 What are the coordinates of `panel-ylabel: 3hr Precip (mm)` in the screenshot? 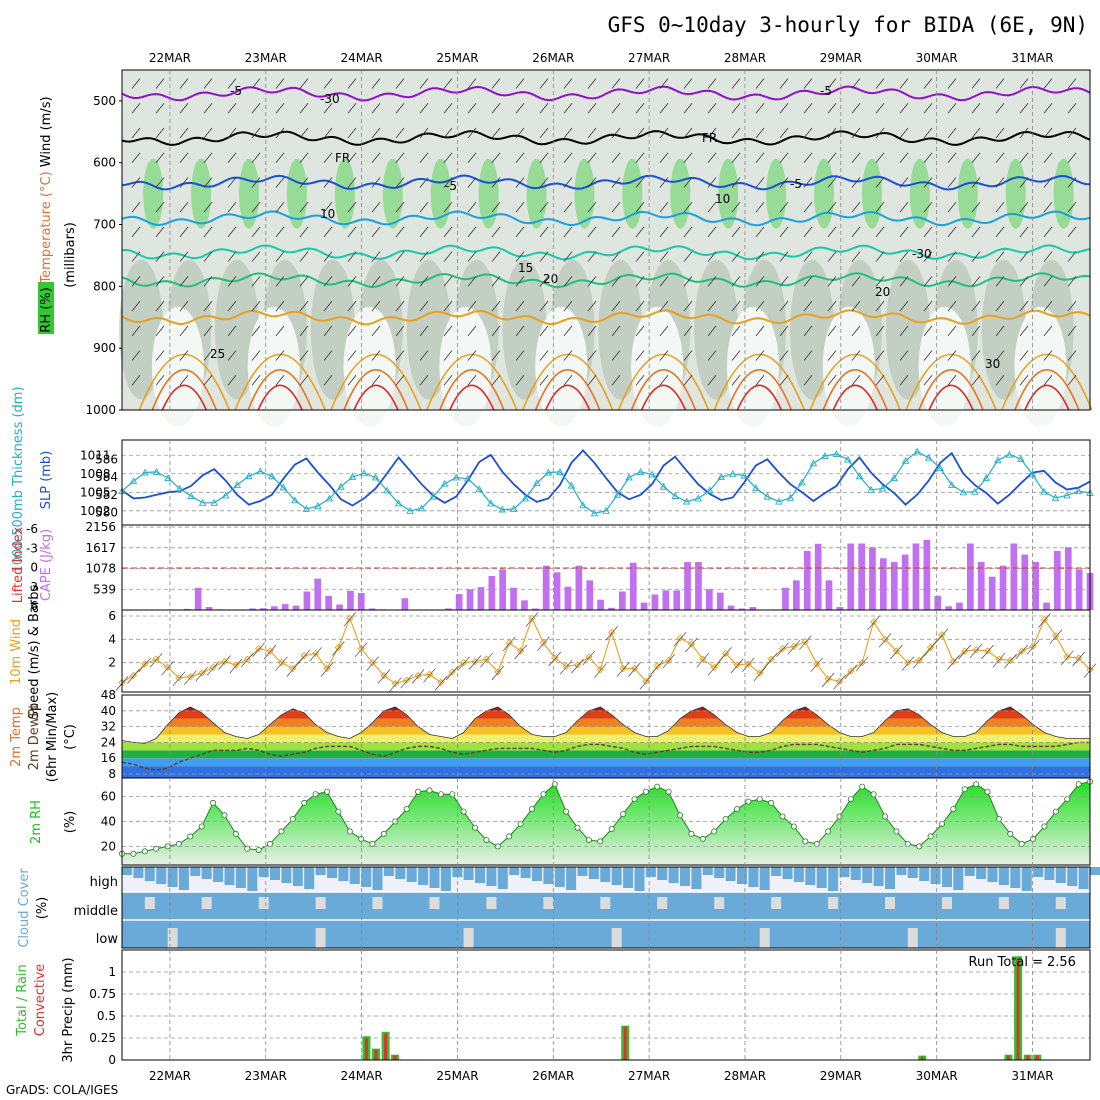 It's located at (68, 1009).